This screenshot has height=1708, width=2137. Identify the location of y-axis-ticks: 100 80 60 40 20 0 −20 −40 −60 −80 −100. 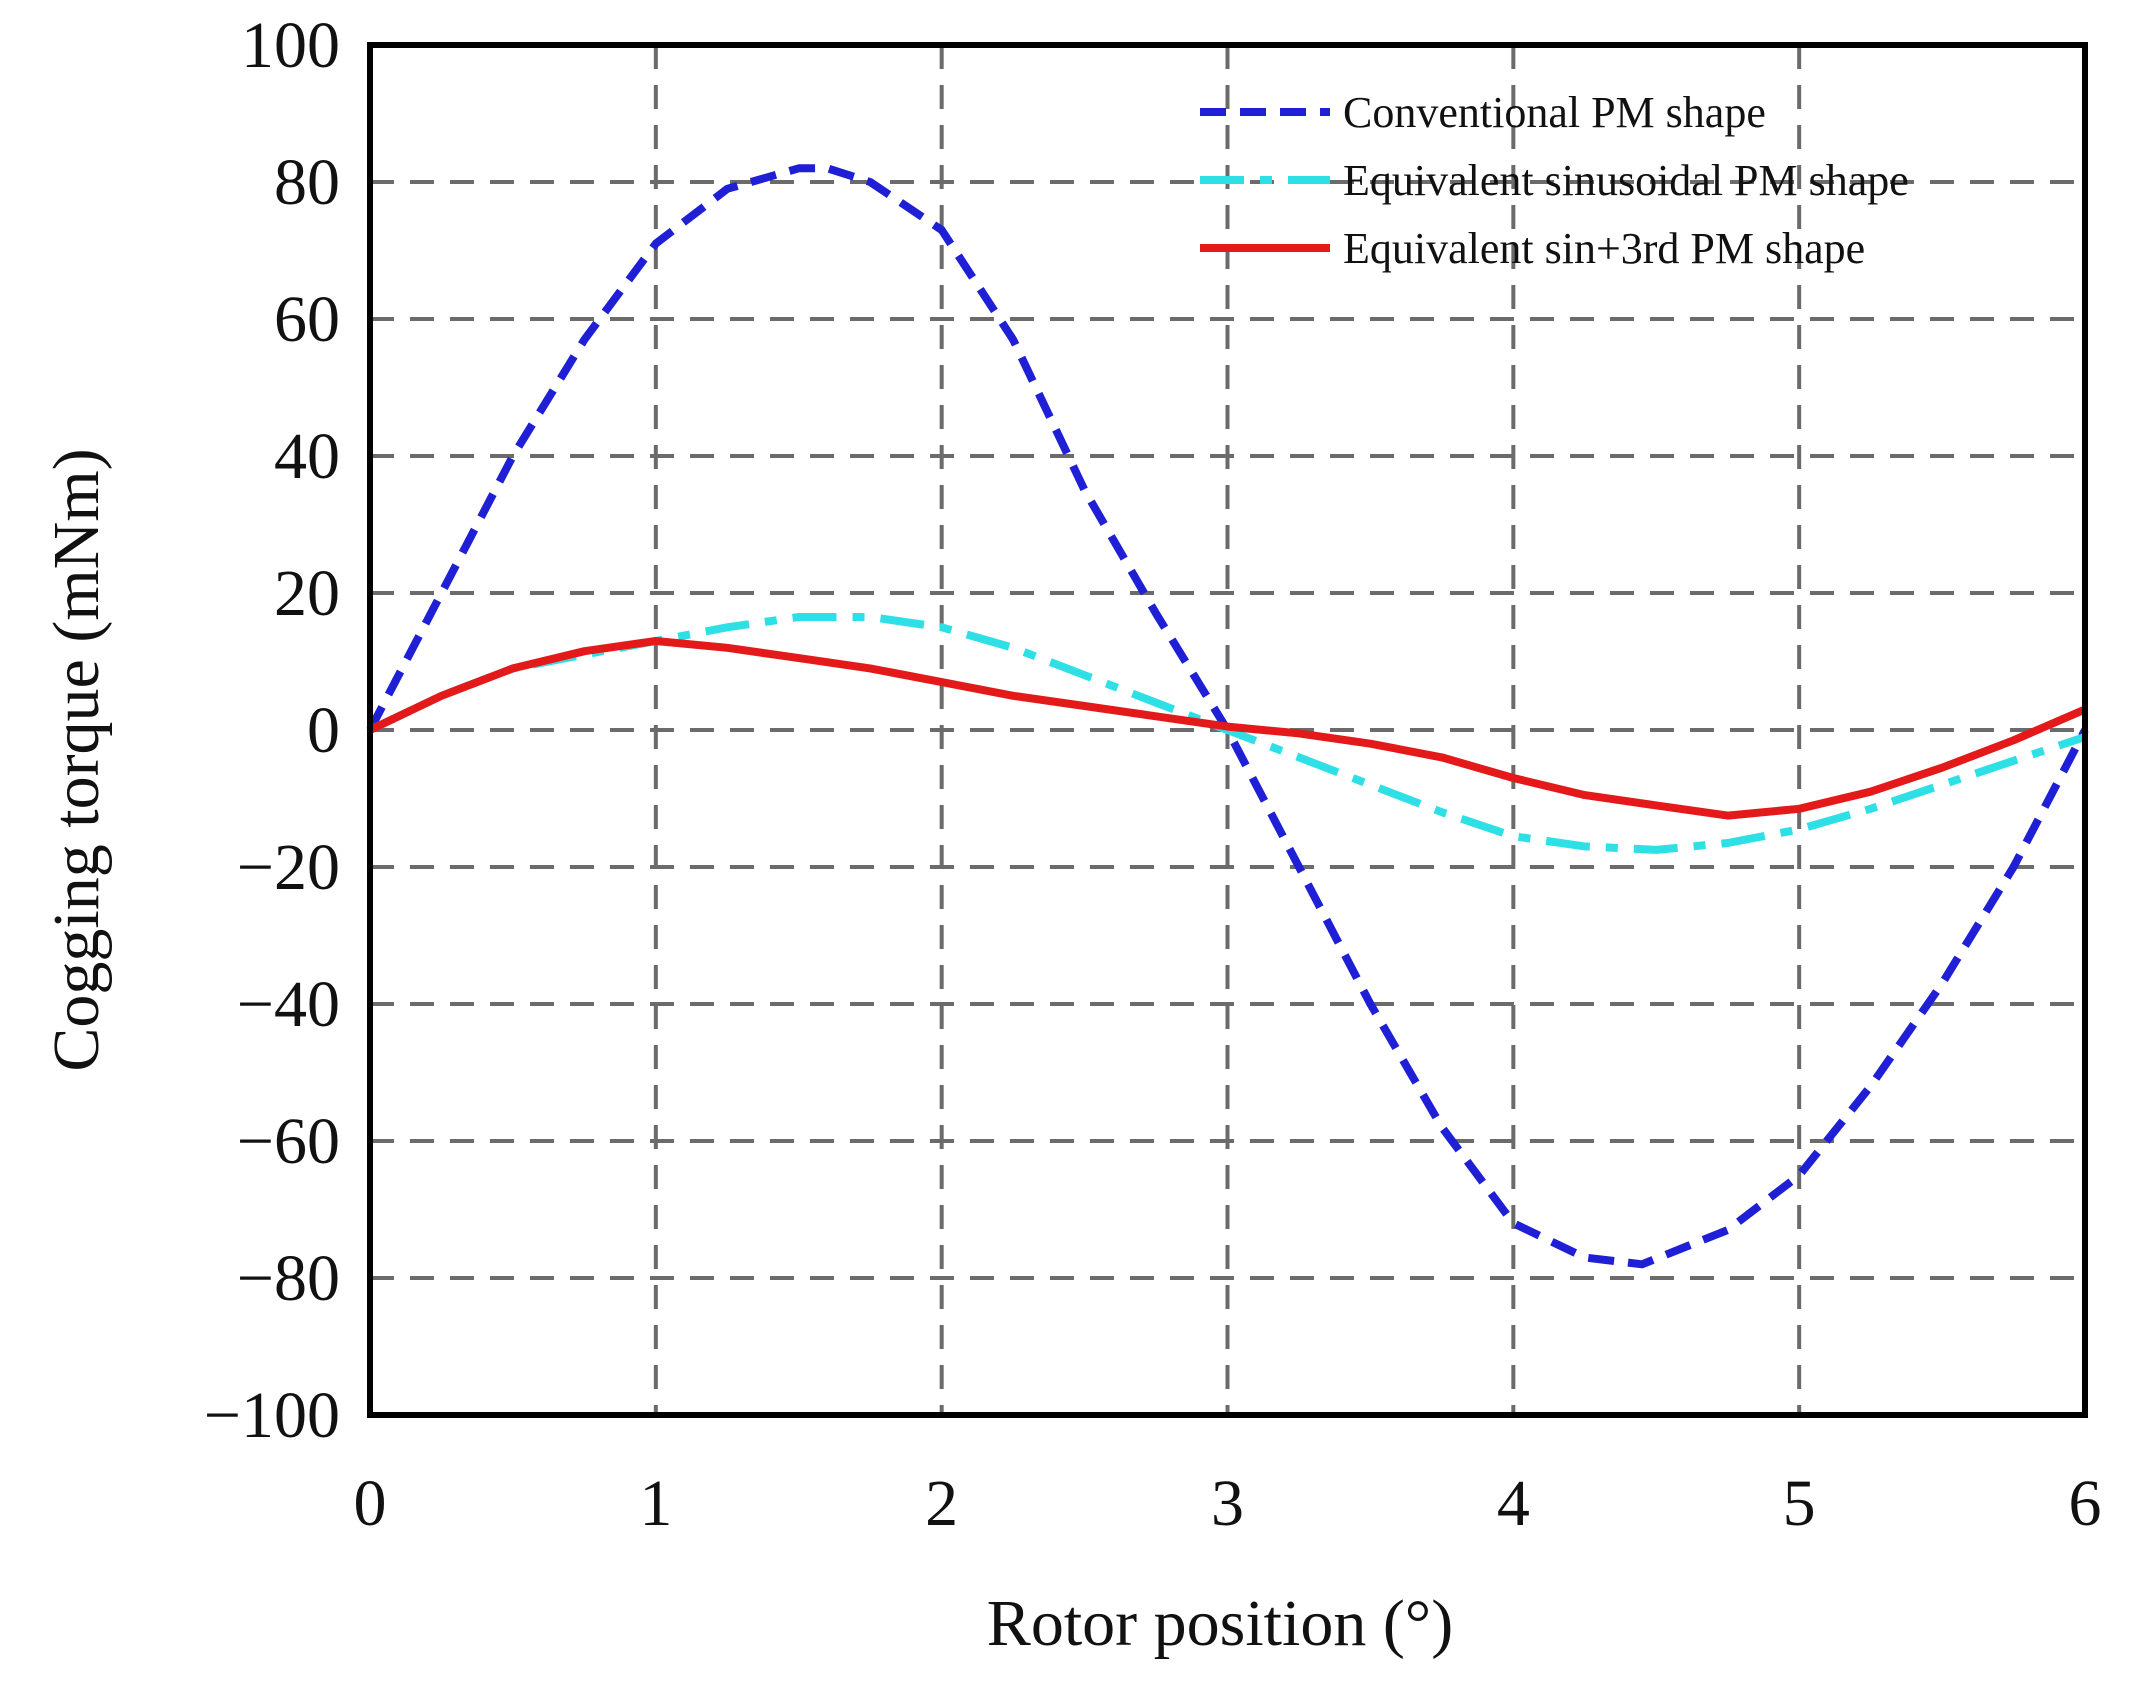
(272, 730).